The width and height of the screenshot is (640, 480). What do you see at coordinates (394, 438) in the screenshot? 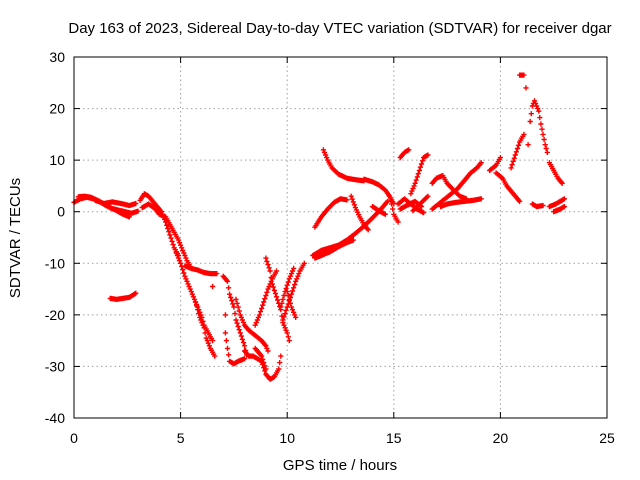
I see `x-tick-label: 15` at bounding box center [394, 438].